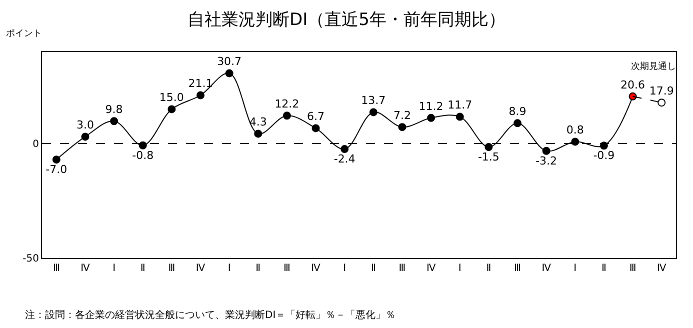 The height and width of the screenshot is (328, 693). What do you see at coordinates (114, 109) in the screenshot?
I see `data-label: 9.8` at bounding box center [114, 109].